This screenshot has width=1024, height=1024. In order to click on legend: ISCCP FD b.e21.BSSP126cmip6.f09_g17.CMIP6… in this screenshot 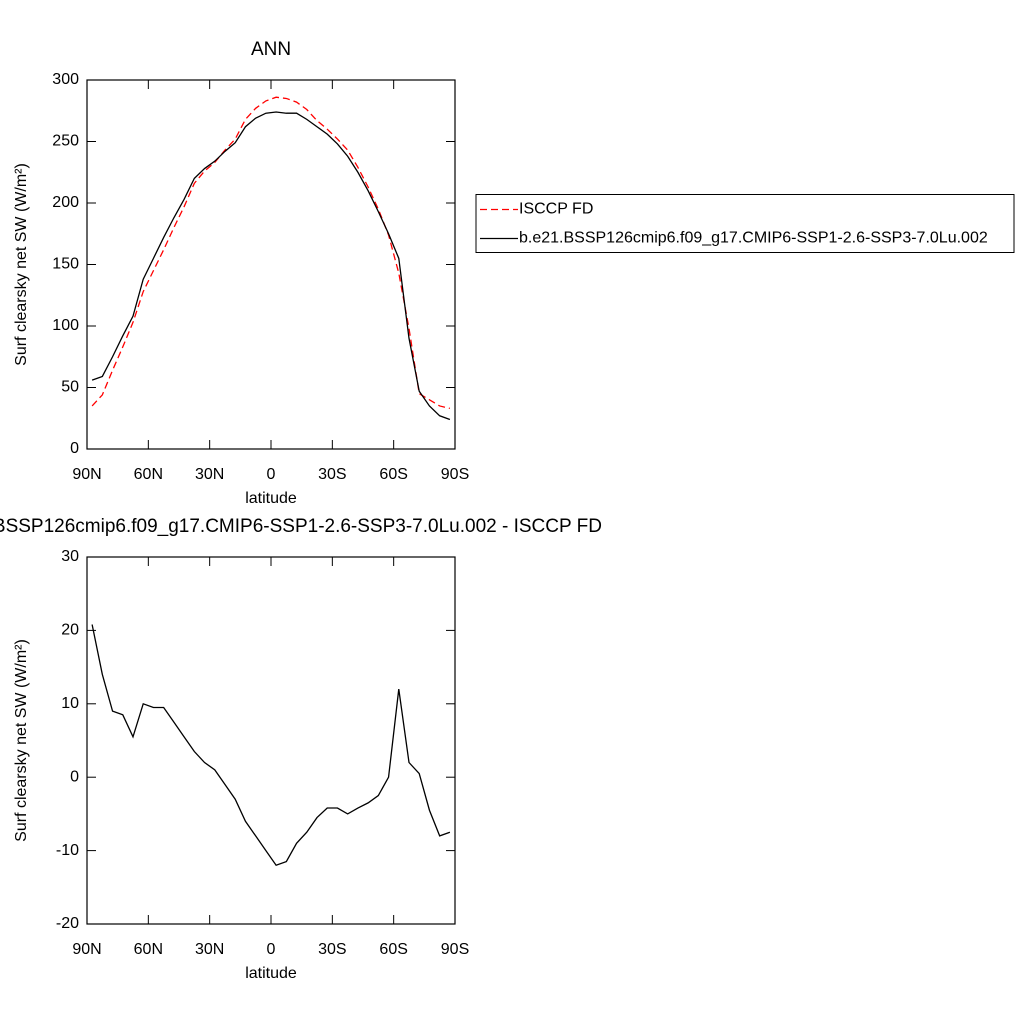, I will do `click(745, 223)`.